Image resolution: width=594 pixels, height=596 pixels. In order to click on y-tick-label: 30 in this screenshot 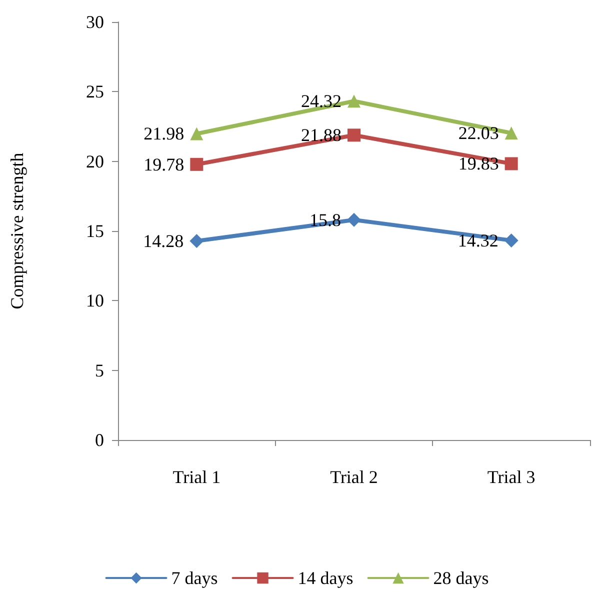, I will do `click(95, 22)`.